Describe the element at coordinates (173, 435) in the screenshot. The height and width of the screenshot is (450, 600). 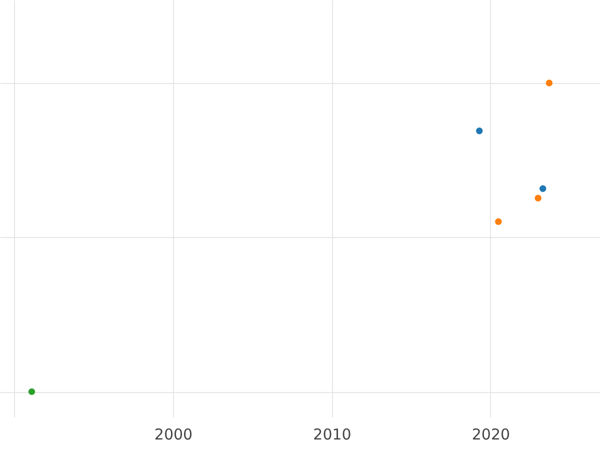
I see `x-tick-label: 2000` at that location.